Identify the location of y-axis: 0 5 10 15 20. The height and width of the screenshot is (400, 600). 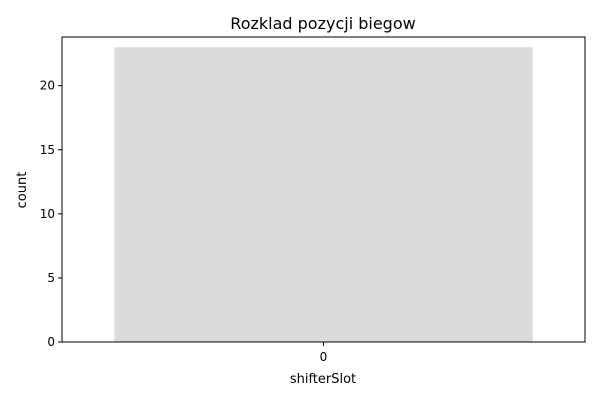
(51, 214).